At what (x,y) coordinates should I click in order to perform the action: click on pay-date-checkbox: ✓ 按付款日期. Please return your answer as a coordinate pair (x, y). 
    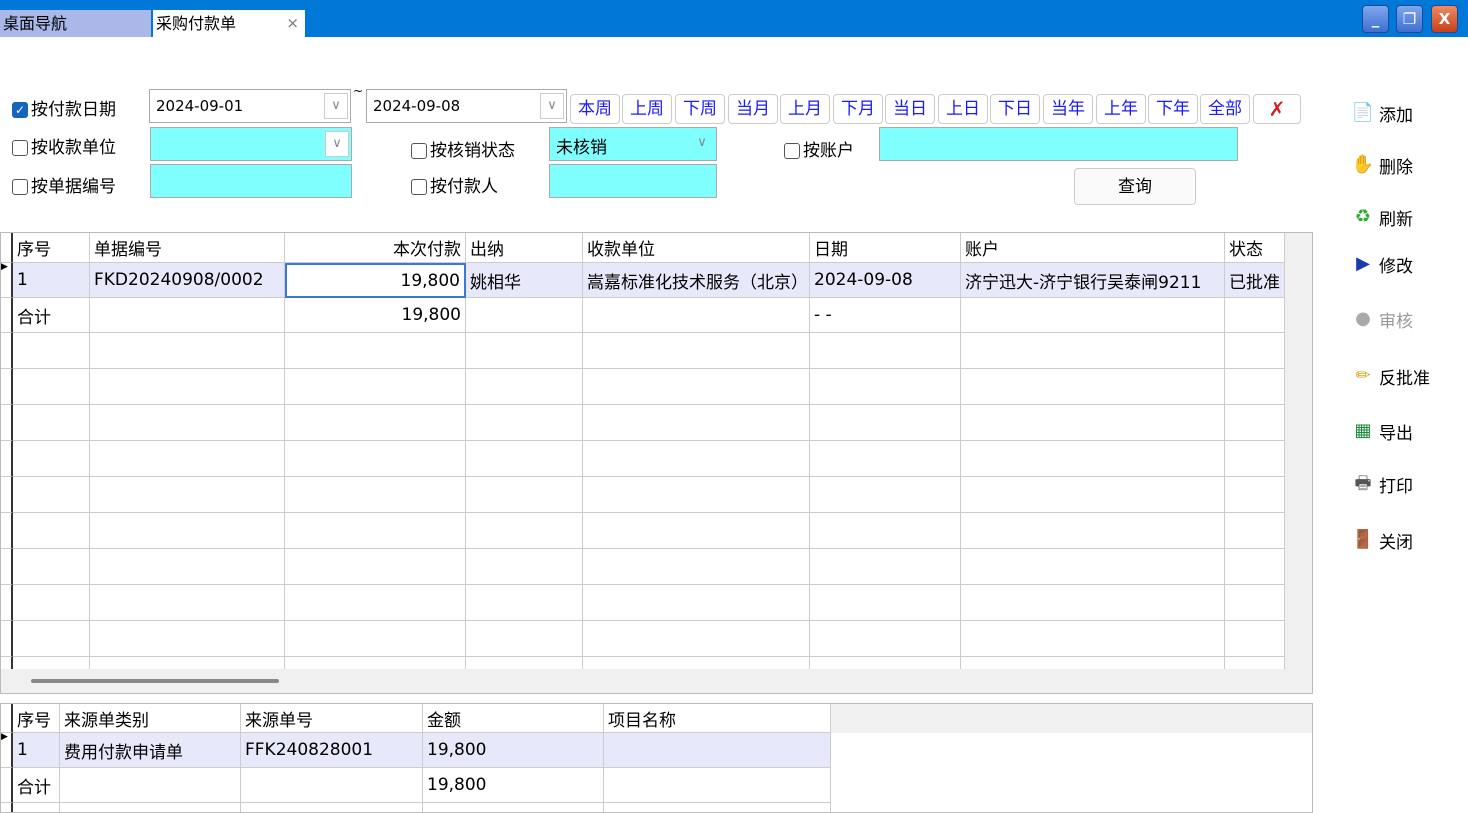
    Looking at the image, I should click on (64, 107).